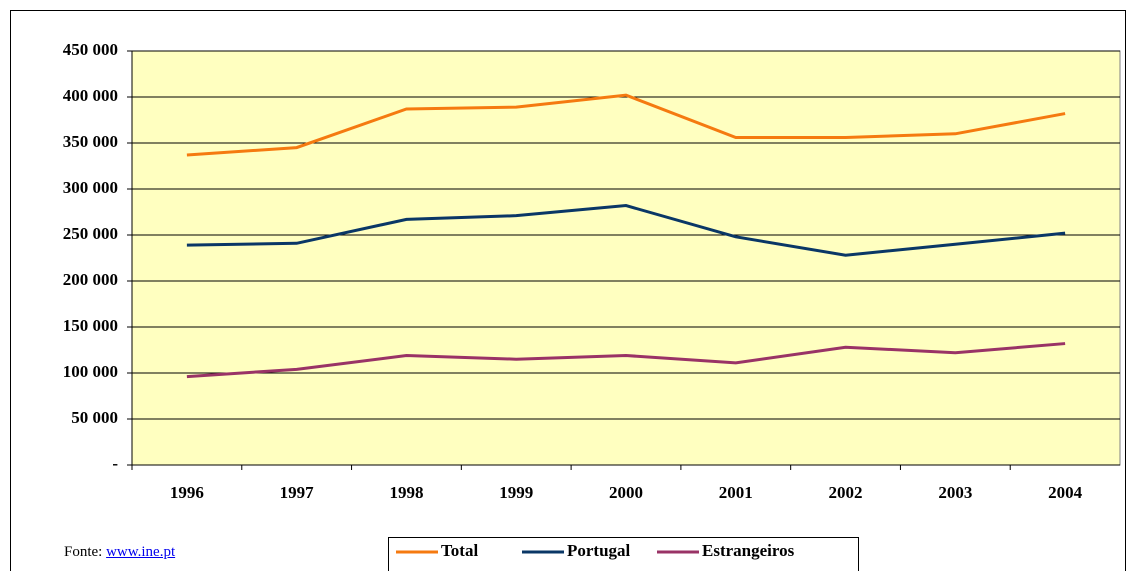 The height and width of the screenshot is (571, 1126). Describe the element at coordinates (94, 417) in the screenshot. I see `y-tick-label: 50 000` at that location.